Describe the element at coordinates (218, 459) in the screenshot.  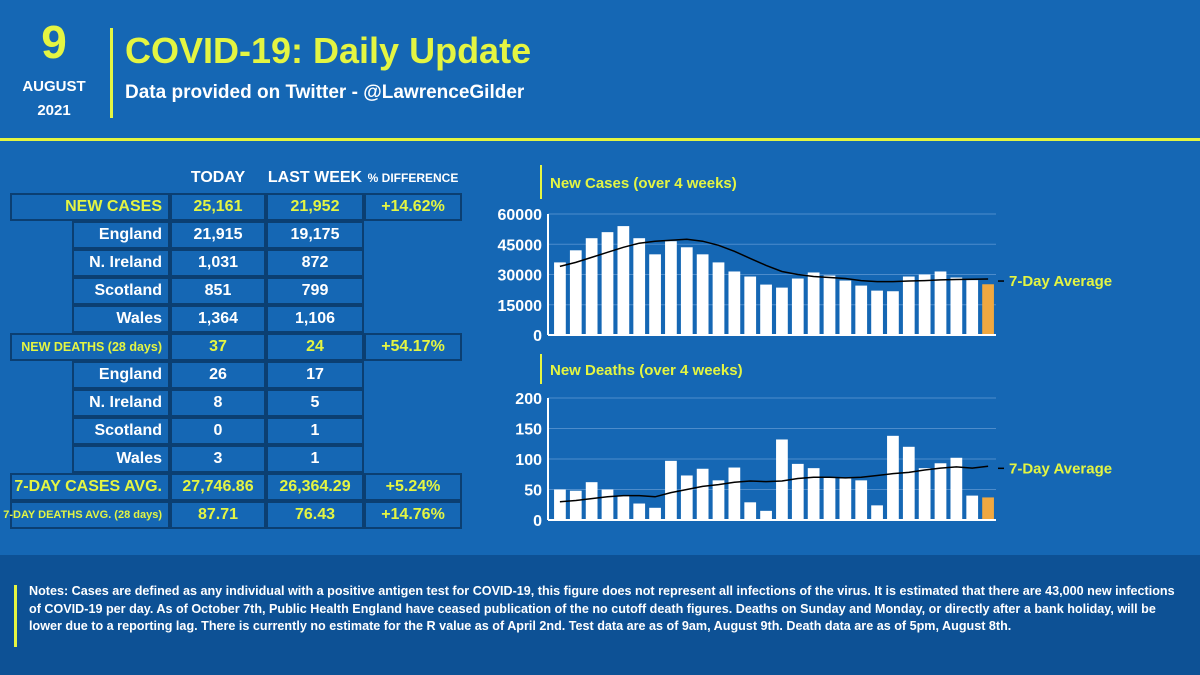
I see `row-deaths-wales-today: 3` at that location.